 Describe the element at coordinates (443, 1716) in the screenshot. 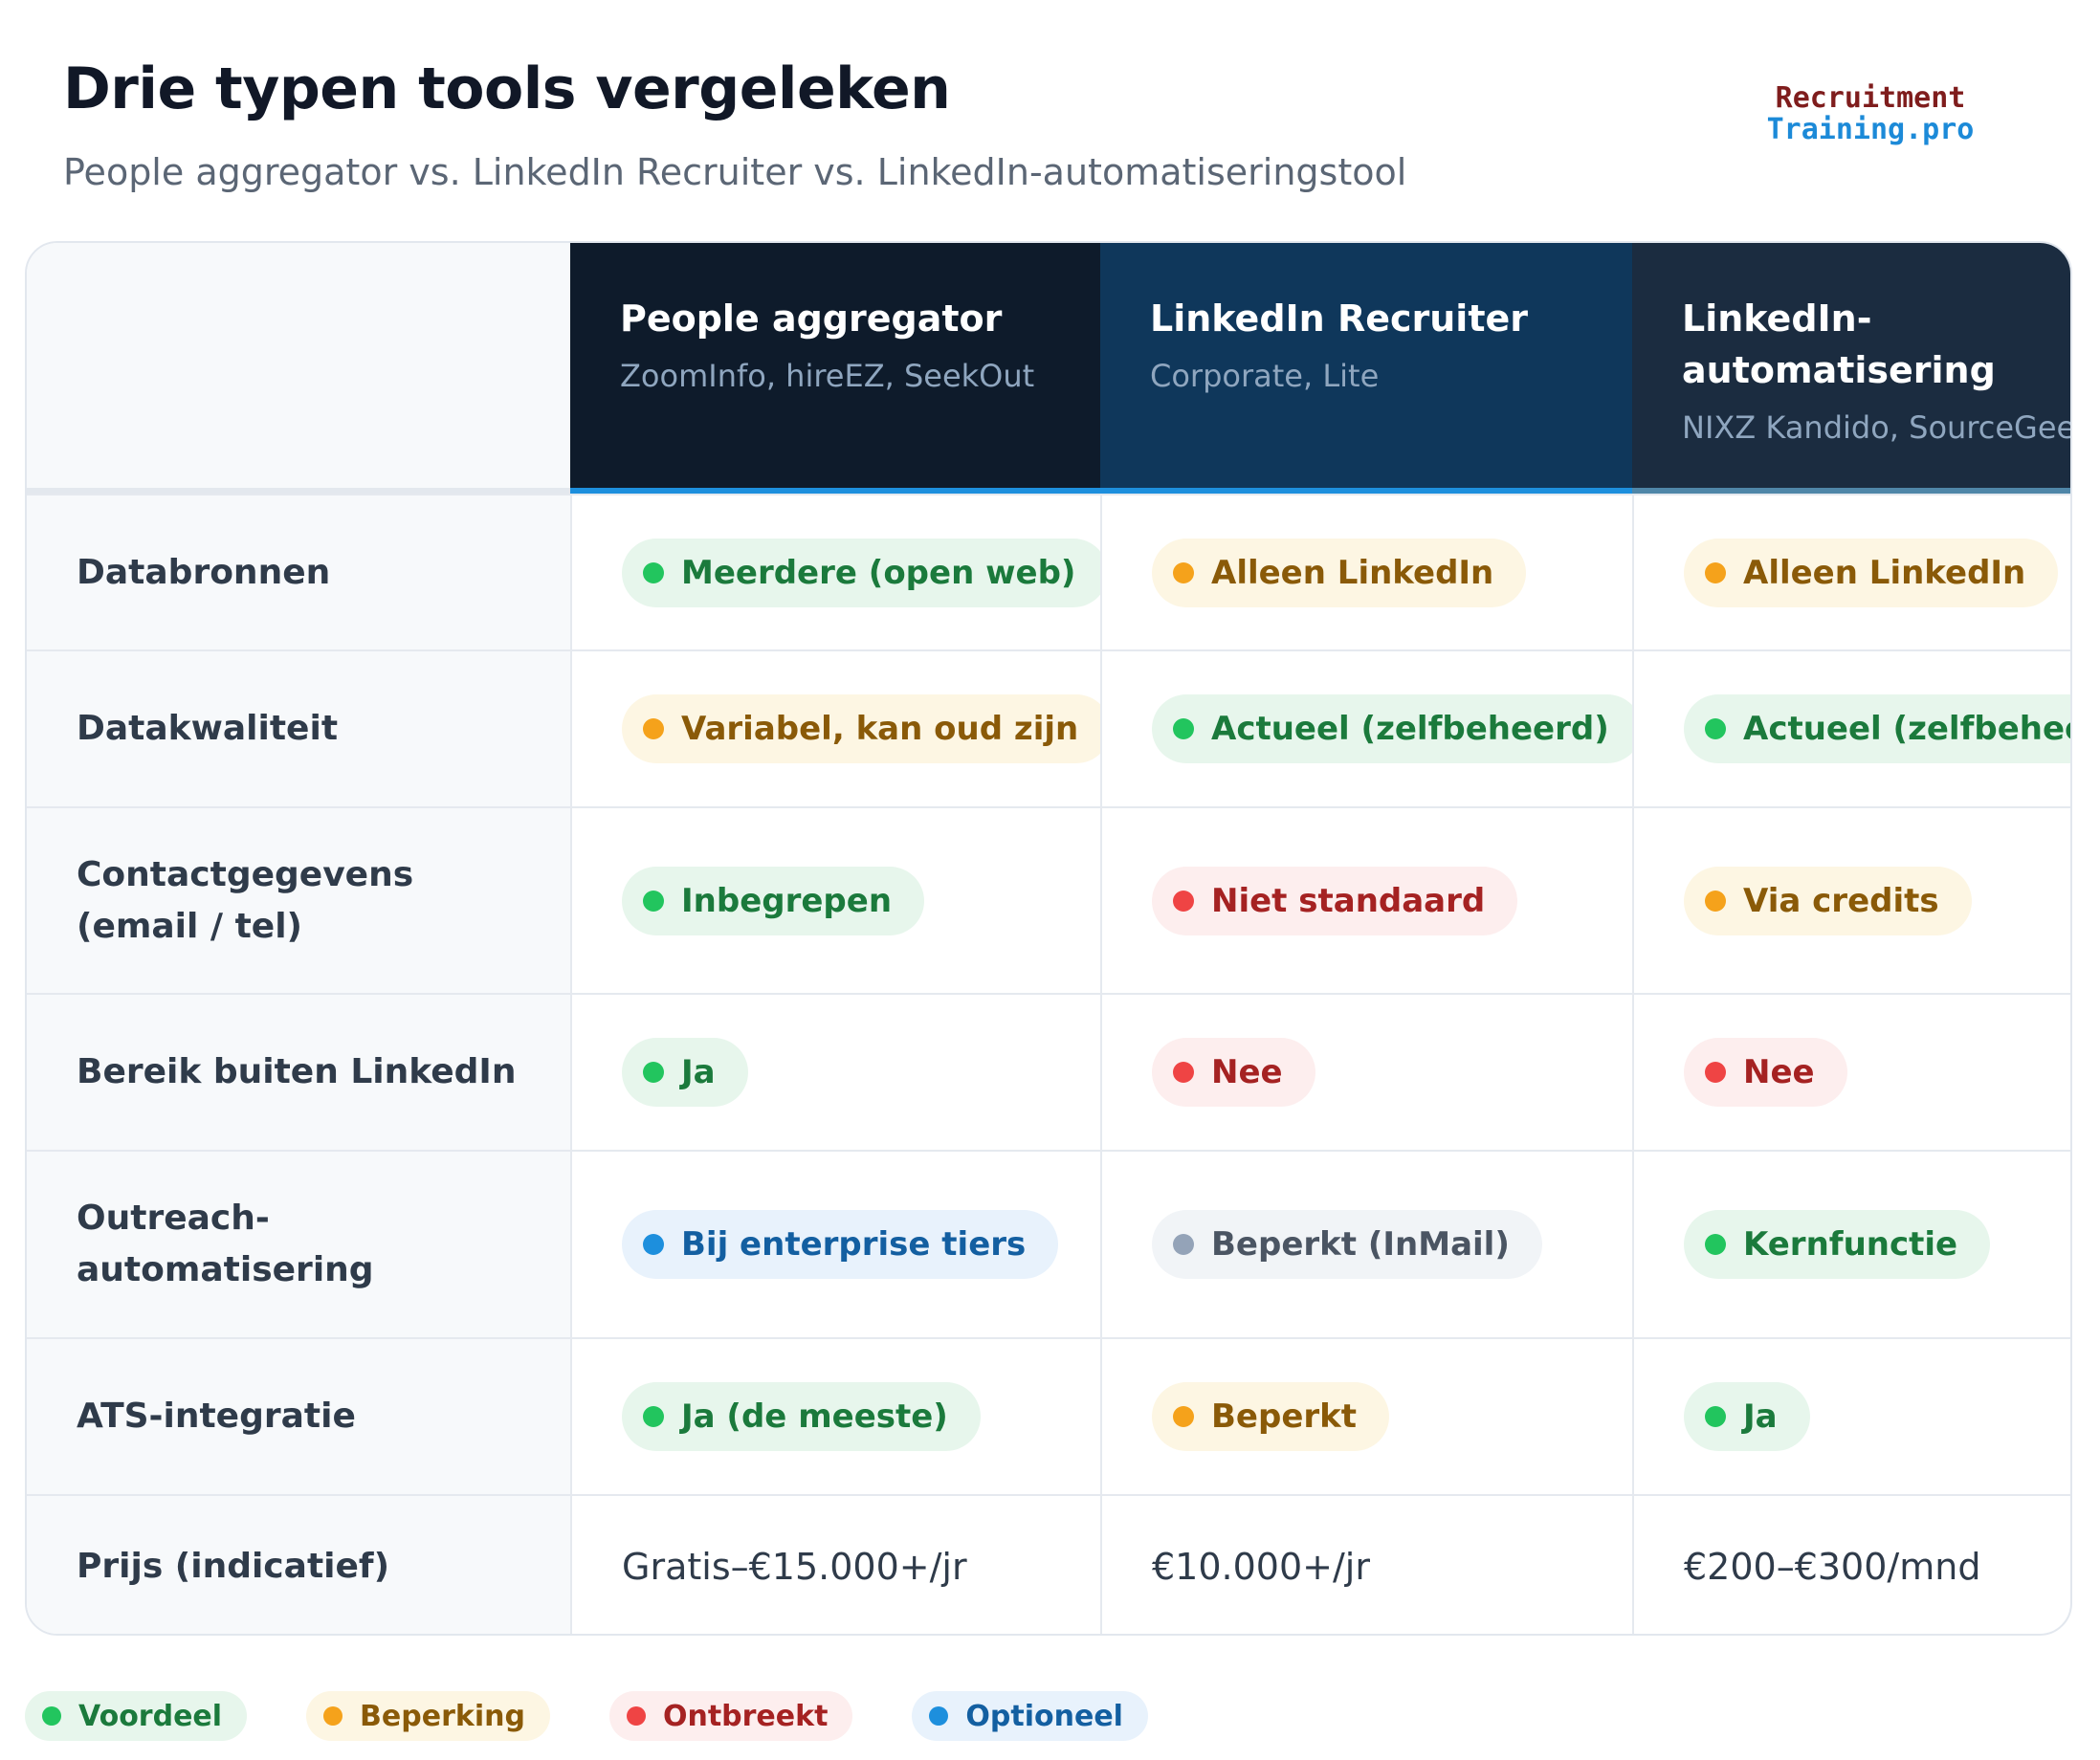

I see `legend-label: Beperking` at that location.